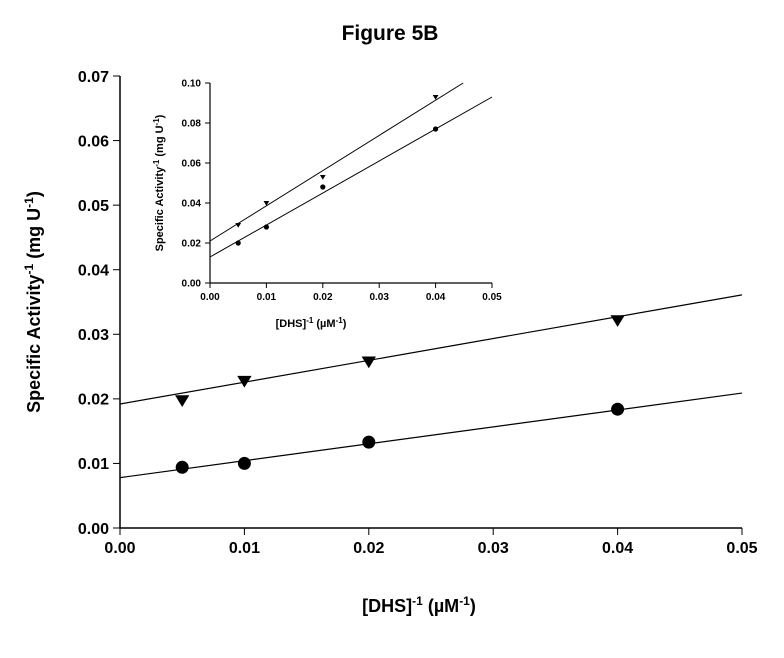  I want to click on y-tick-label: 0.01, so click(93, 464).